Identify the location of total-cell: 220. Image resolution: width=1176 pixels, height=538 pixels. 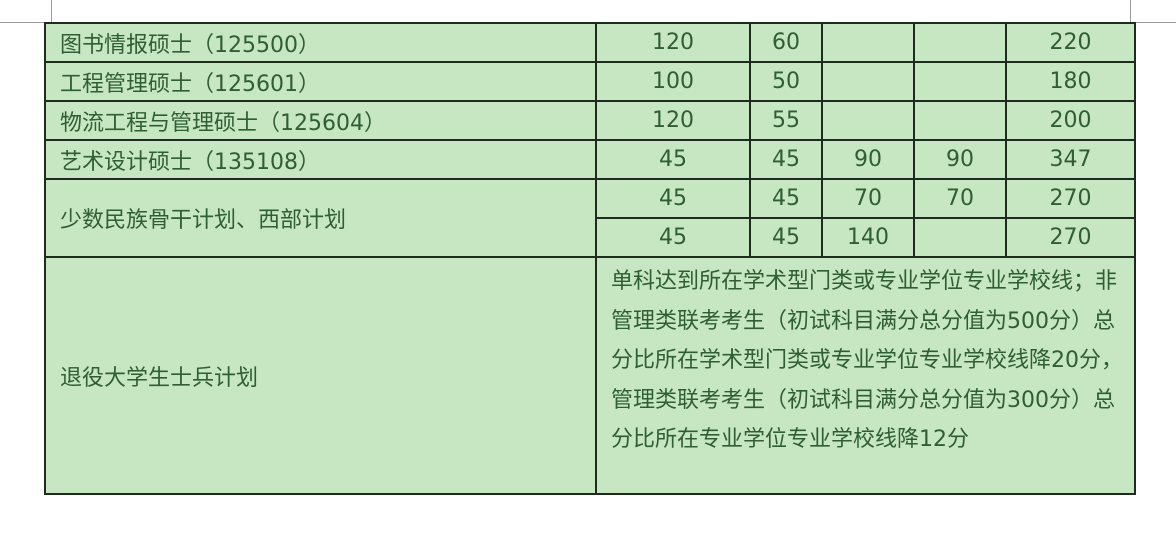
(1070, 42).